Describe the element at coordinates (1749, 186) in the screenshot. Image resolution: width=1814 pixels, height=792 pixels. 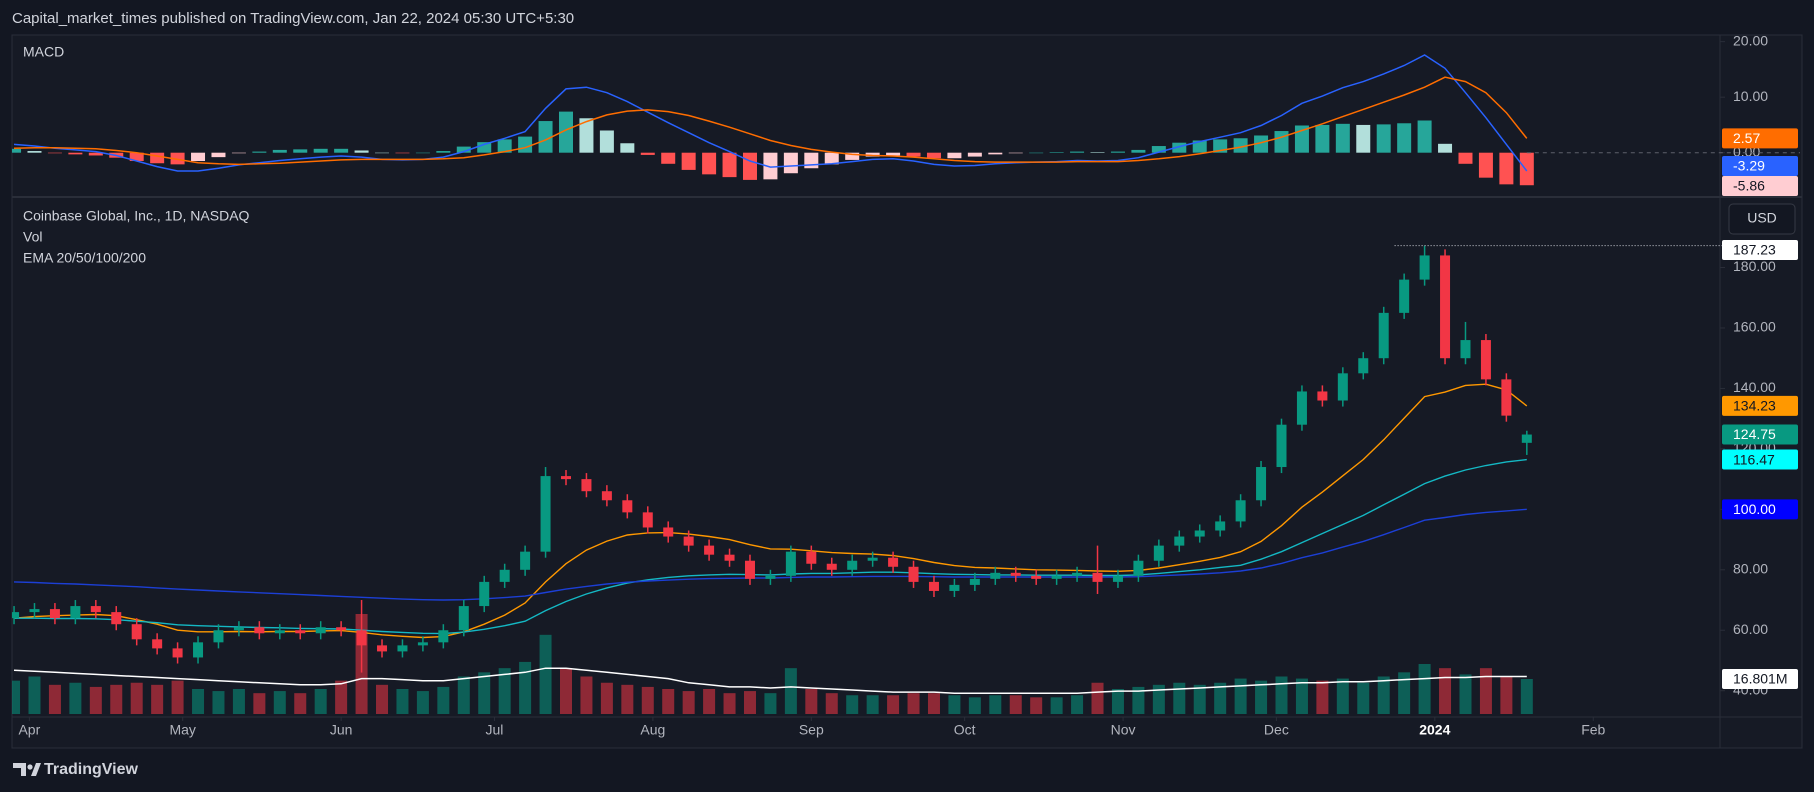
I see `price-label: -5.86` at that location.